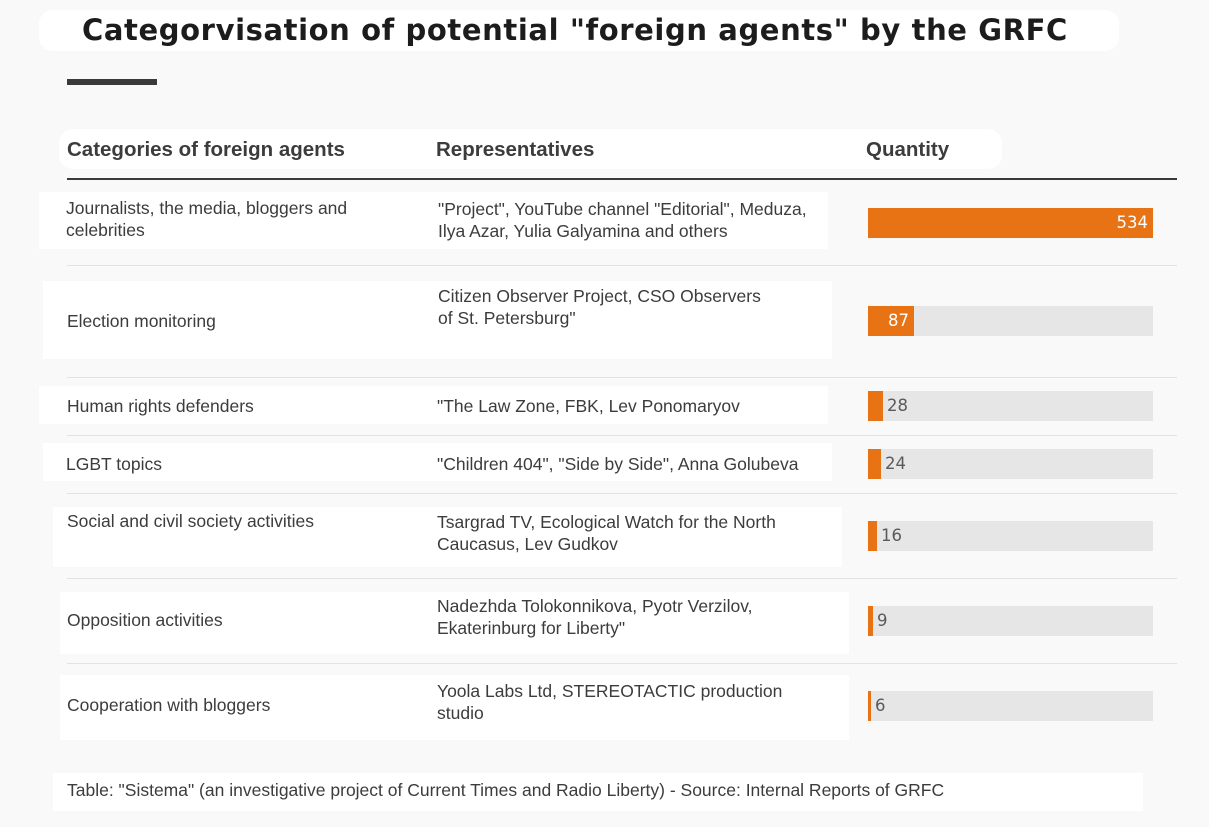 The image size is (1209, 827). Describe the element at coordinates (898, 320) in the screenshot. I see `bar-value-label: 87` at that location.